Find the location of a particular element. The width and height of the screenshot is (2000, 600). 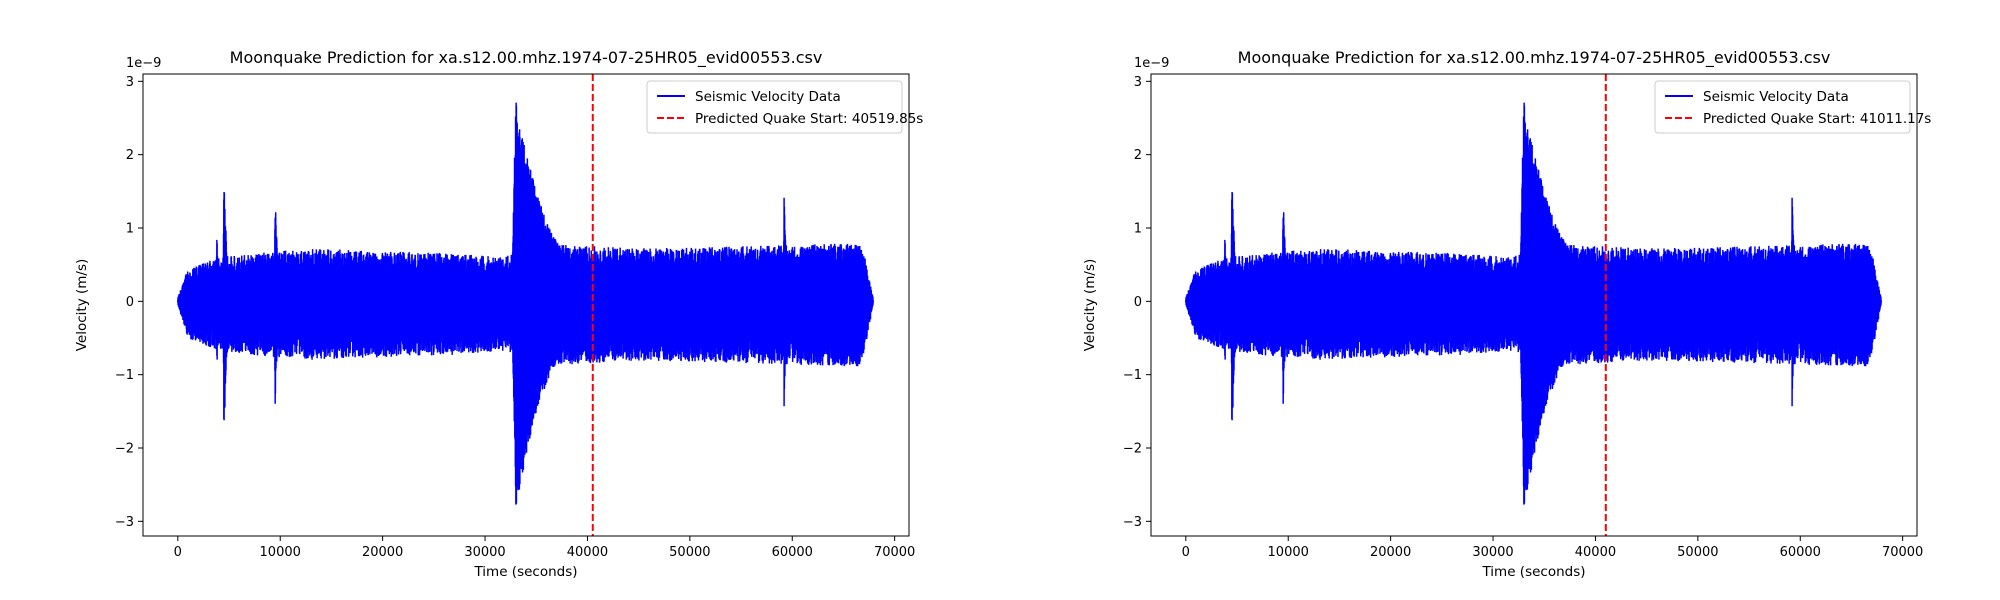

legend-label: Predicted Quake Start: 40519.85s is located at coordinates (809, 119).